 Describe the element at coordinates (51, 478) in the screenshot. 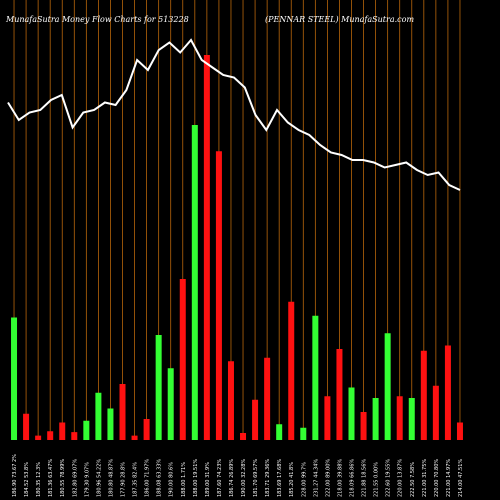

I see `x-tick-label: 181.36 63.47%` at that location.